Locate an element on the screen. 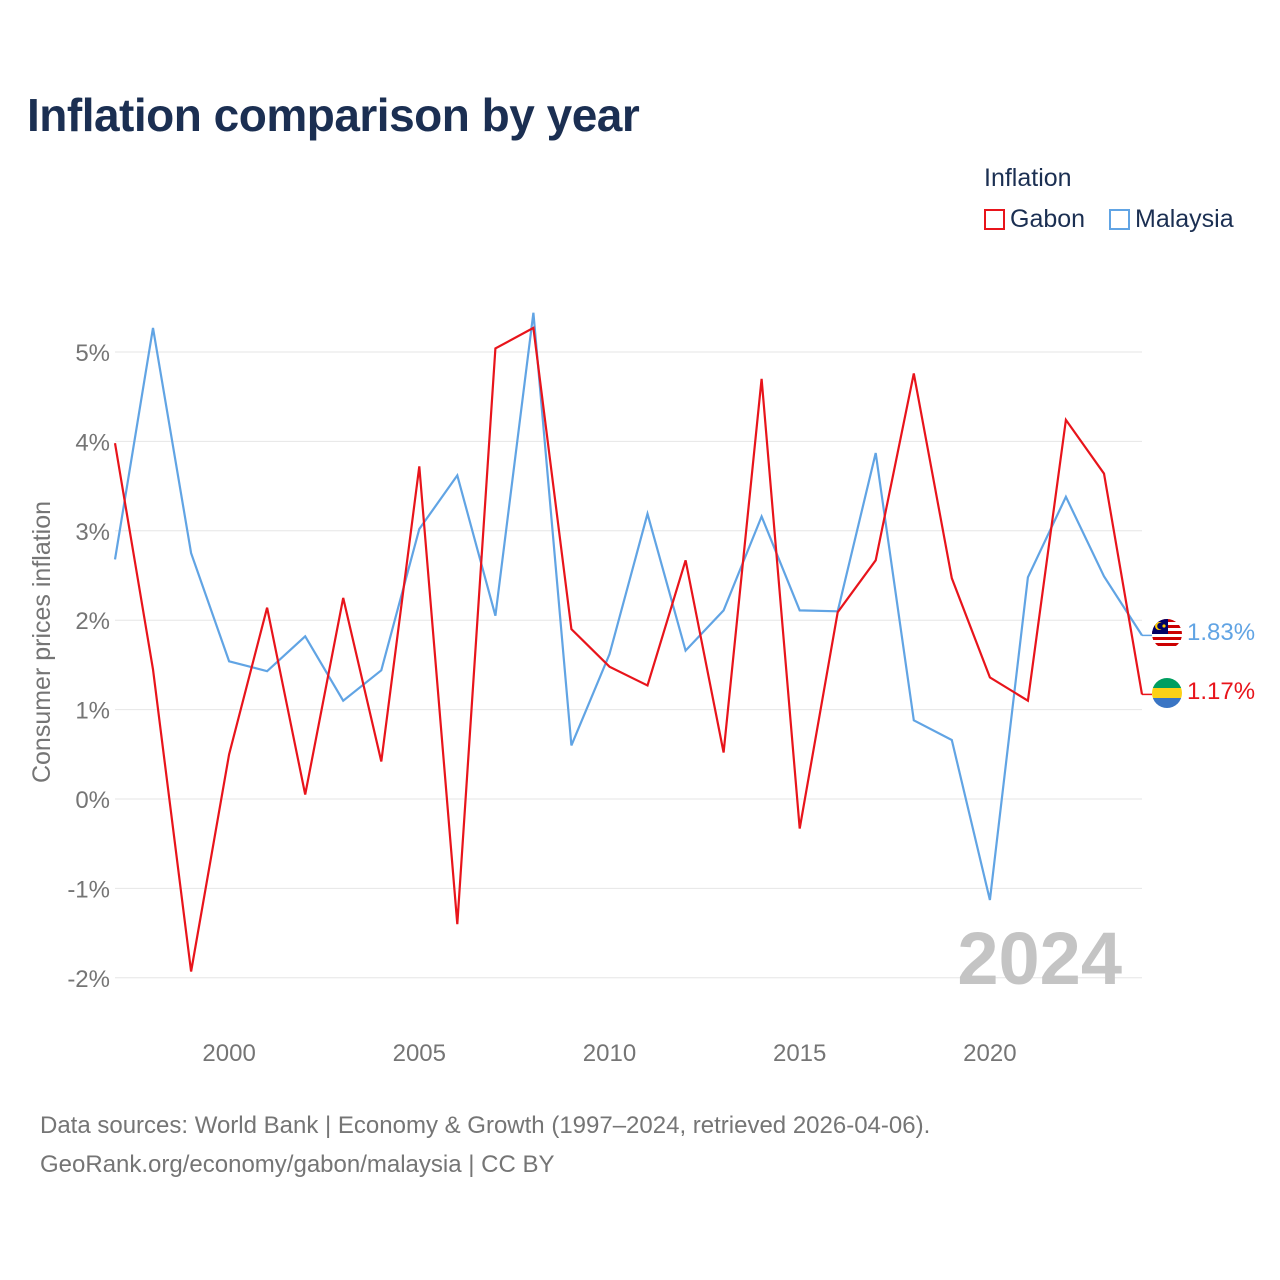 Image resolution: width=1280 pixels, height=1280 pixels. y-tick-label: 1% is located at coordinates (92, 711).